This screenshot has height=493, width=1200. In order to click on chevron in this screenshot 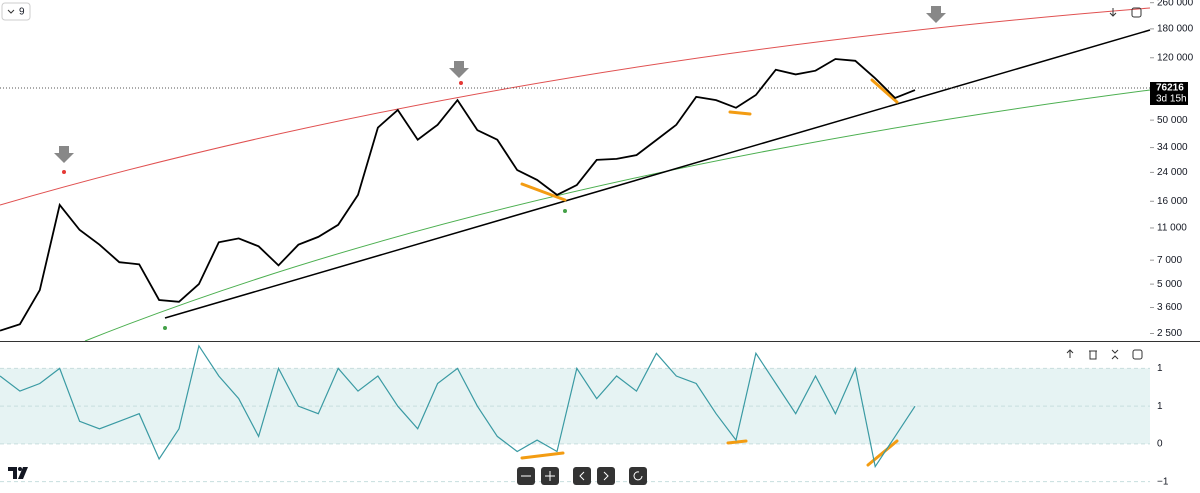, I will do `click(11, 11)`.